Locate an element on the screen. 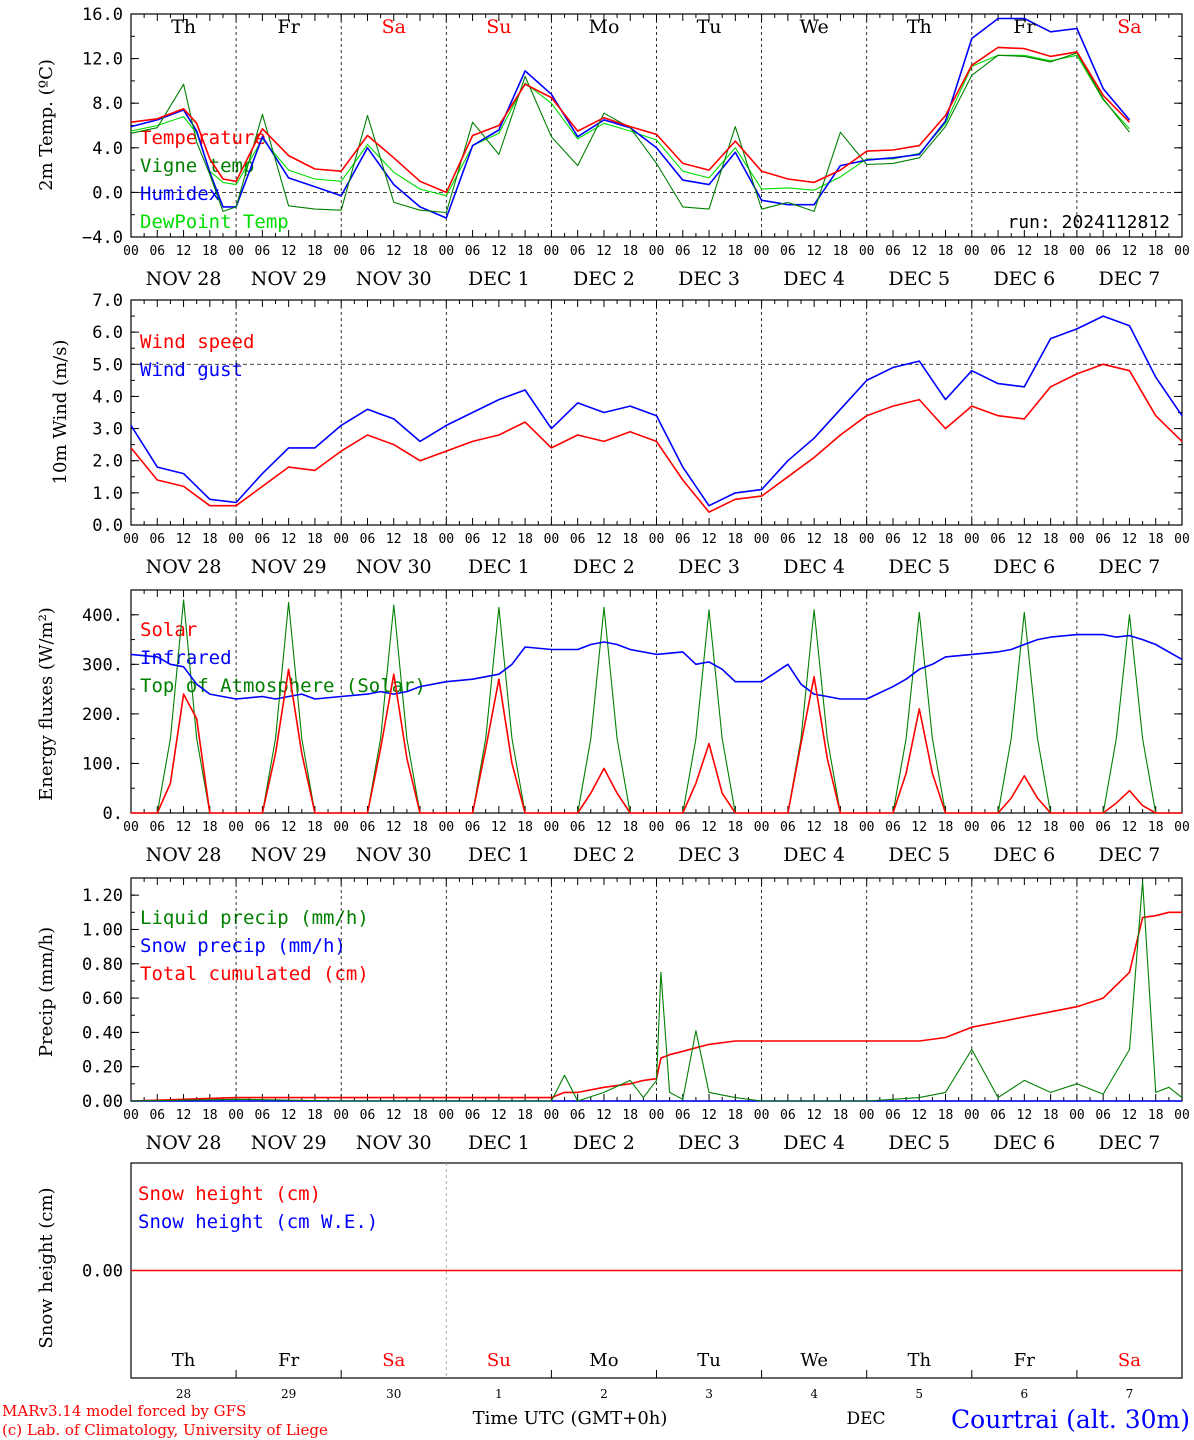 Image resolution: width=1194 pixels, height=1440 pixels. y-tick-label: 0.60 is located at coordinates (102, 999).